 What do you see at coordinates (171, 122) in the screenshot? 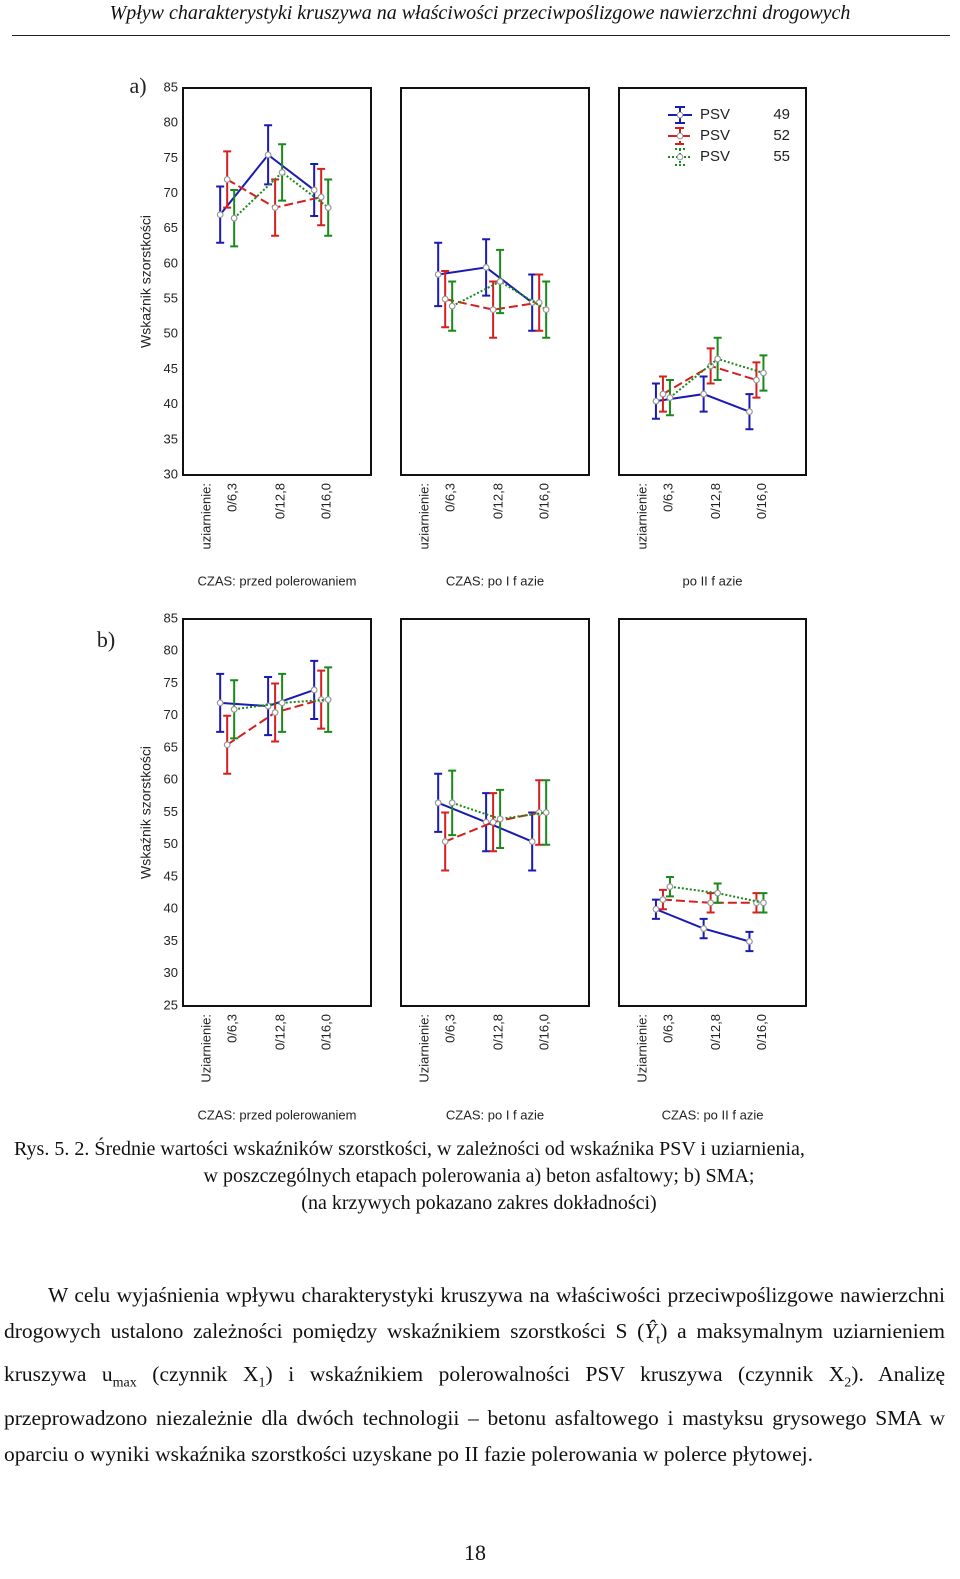
I see `y-tick-label: 80` at bounding box center [171, 122].